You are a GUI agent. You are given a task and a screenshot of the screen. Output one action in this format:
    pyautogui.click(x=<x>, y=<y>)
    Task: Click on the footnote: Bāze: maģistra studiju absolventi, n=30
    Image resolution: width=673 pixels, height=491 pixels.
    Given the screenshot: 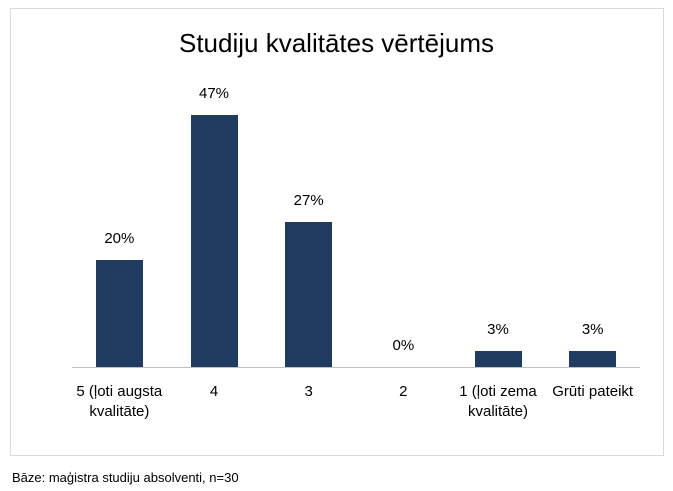 What is the action you would take?
    pyautogui.click(x=125, y=477)
    